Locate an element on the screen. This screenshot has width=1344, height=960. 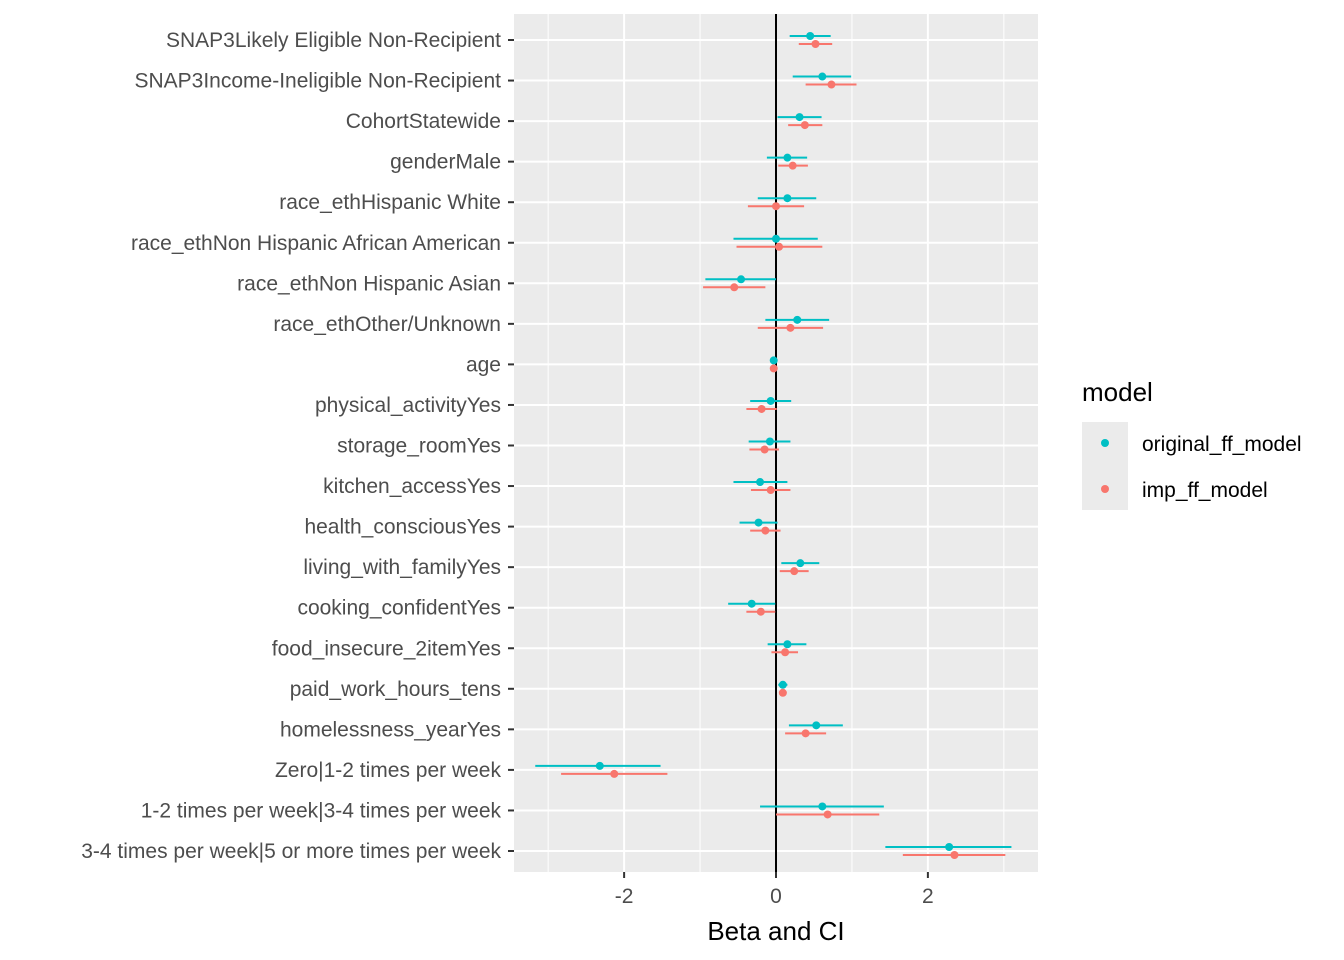
x-axis-title: Beta and CI is located at coordinates (775, 931).